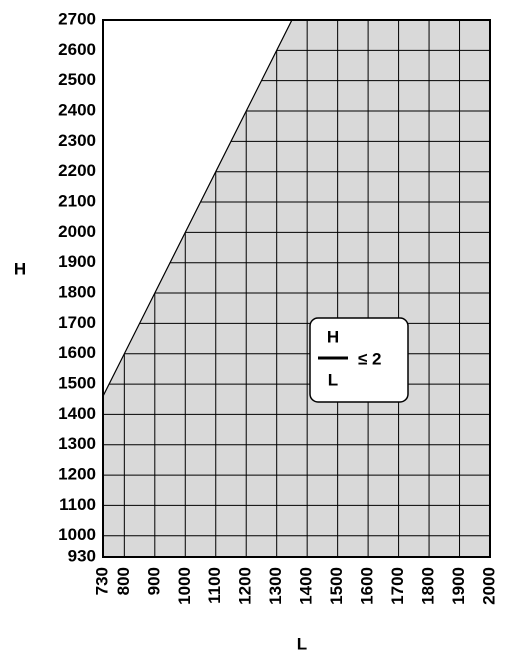  What do you see at coordinates (333, 336) in the screenshot?
I see `annotation-numerator: H` at bounding box center [333, 336].